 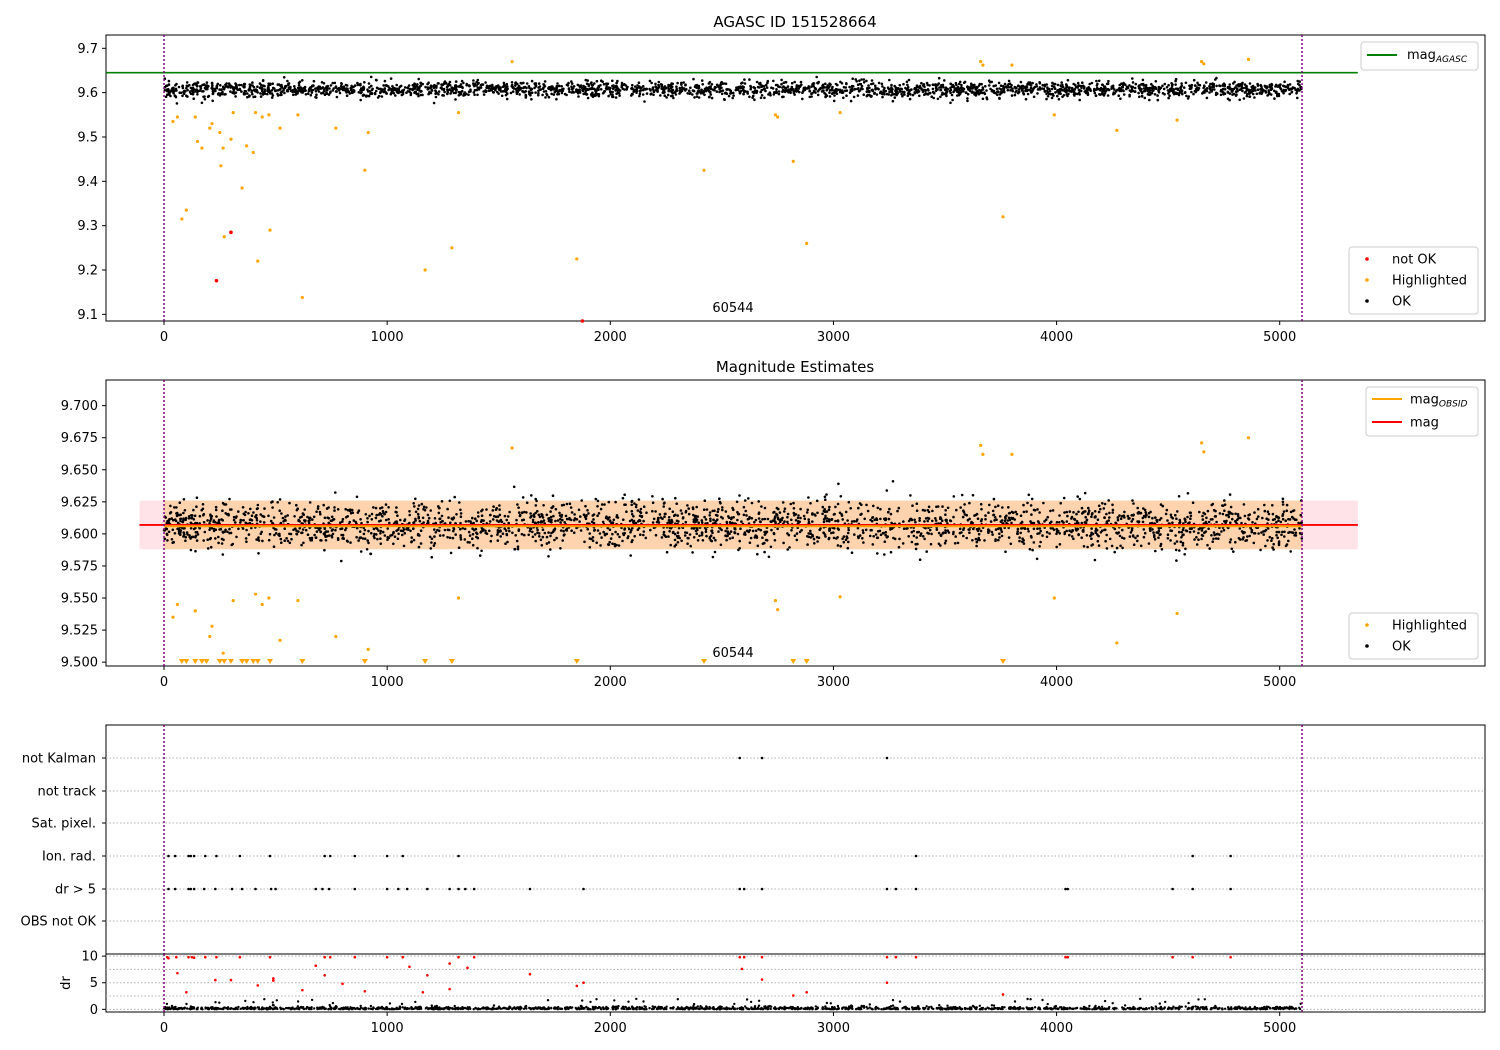 What do you see at coordinates (795, 367) in the screenshot?
I see `magnitude-estimates-title: Magnitude Estimates` at bounding box center [795, 367].